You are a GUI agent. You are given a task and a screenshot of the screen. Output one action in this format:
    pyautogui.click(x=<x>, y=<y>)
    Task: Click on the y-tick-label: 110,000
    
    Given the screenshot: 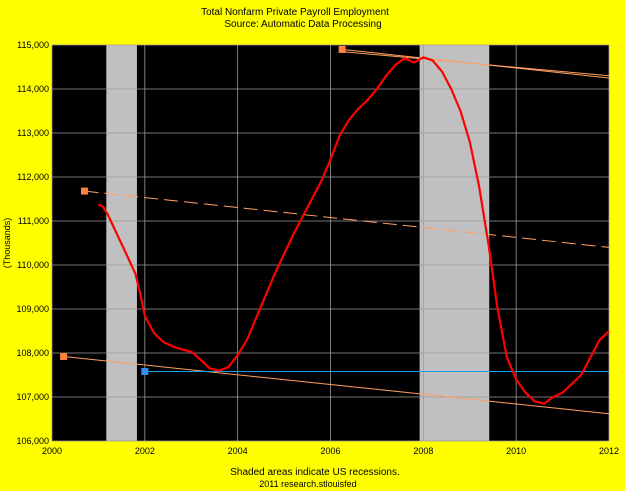 What is the action you would take?
    pyautogui.click(x=33, y=265)
    